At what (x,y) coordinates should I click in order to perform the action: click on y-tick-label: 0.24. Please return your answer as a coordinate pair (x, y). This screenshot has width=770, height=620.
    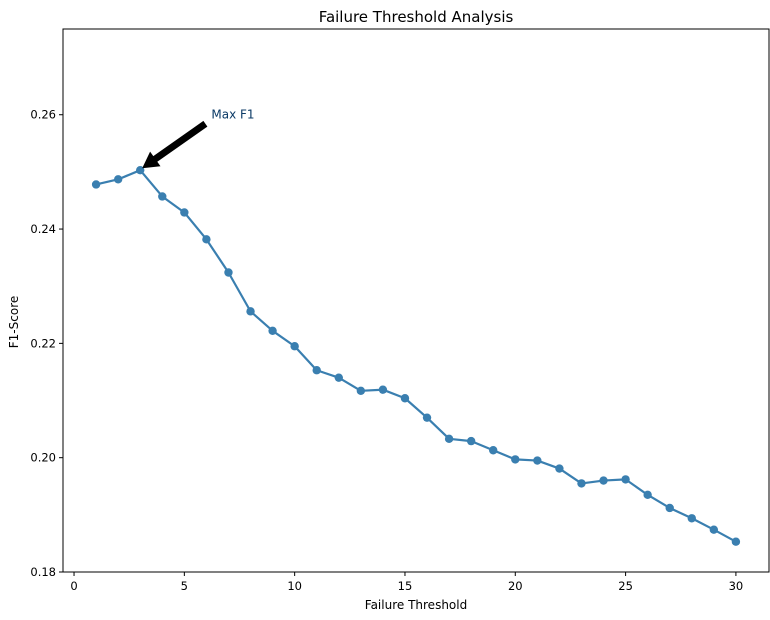
    Looking at the image, I should click on (43, 229).